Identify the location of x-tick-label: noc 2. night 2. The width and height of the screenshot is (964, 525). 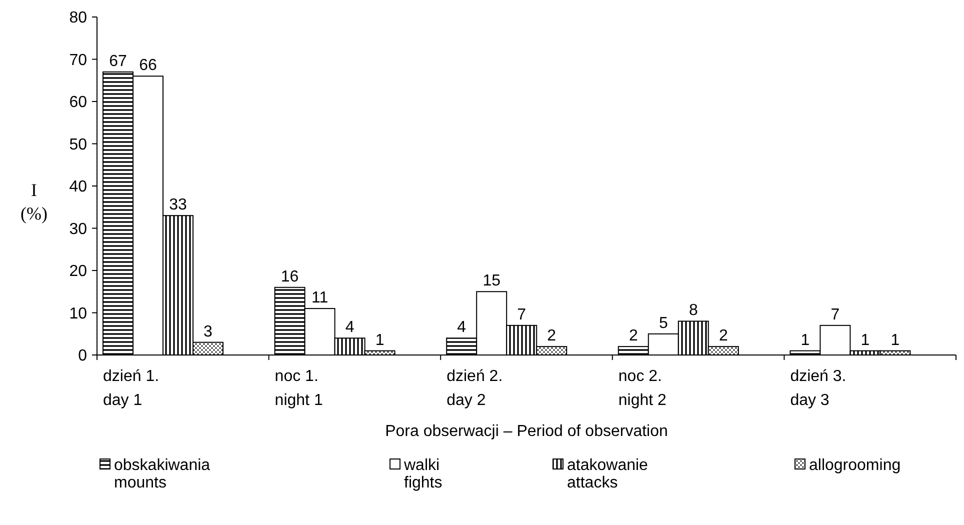
(642, 388).